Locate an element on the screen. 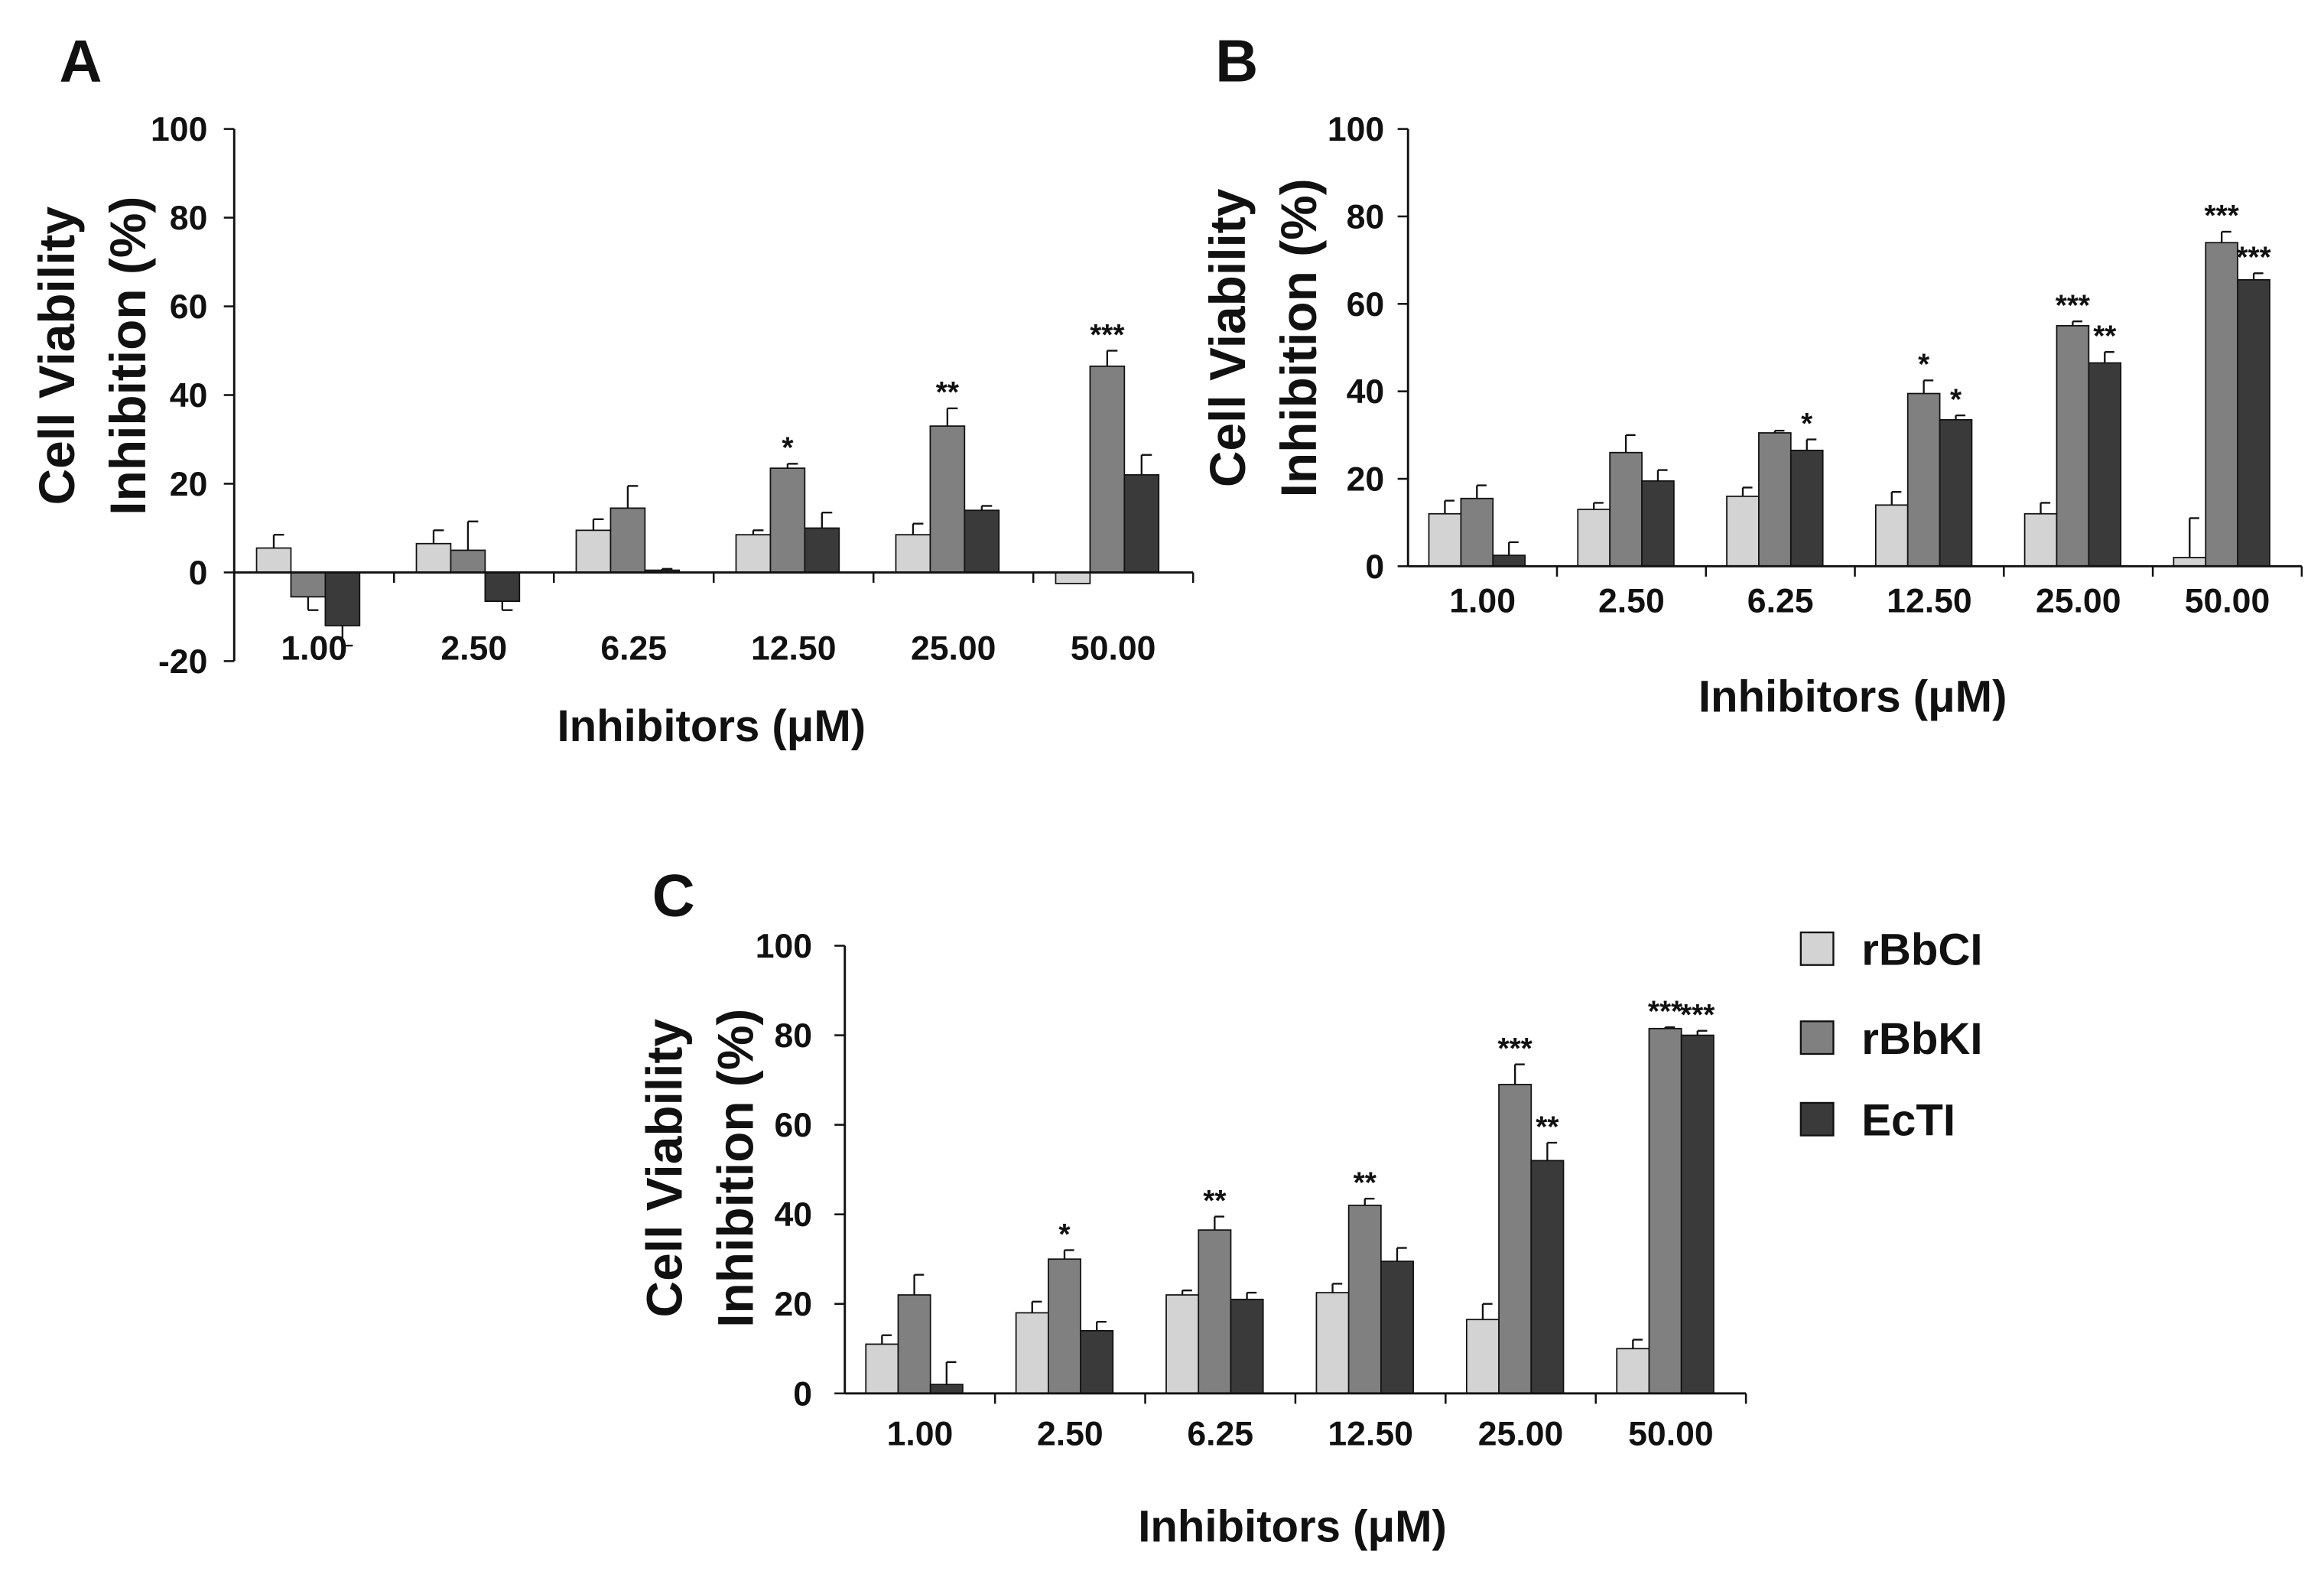 The image size is (2324, 1584). panel-c-category-label-3: 12.50 is located at coordinates (1370, 1434).